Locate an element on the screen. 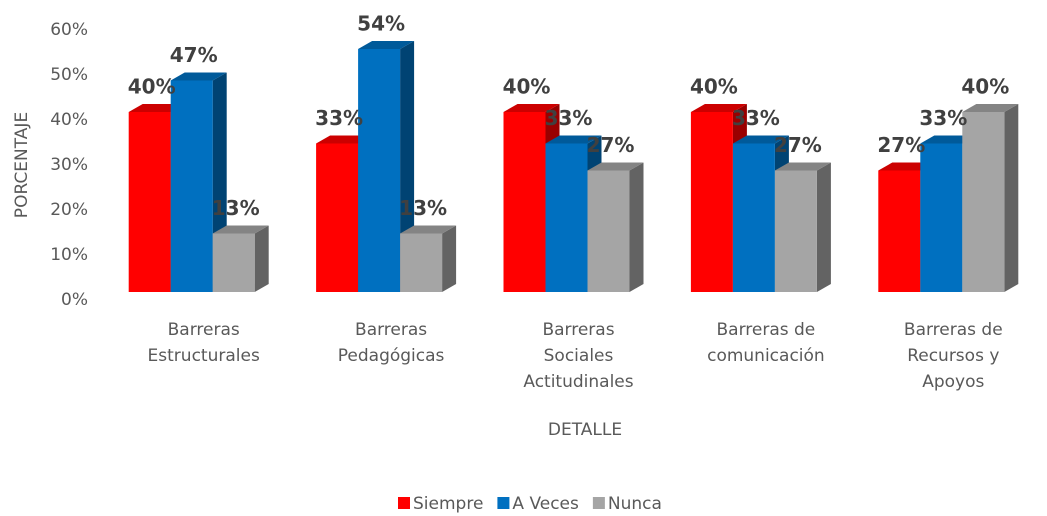  x-tick-label: Barreras Sociales Actitudinales is located at coordinates (578, 356).